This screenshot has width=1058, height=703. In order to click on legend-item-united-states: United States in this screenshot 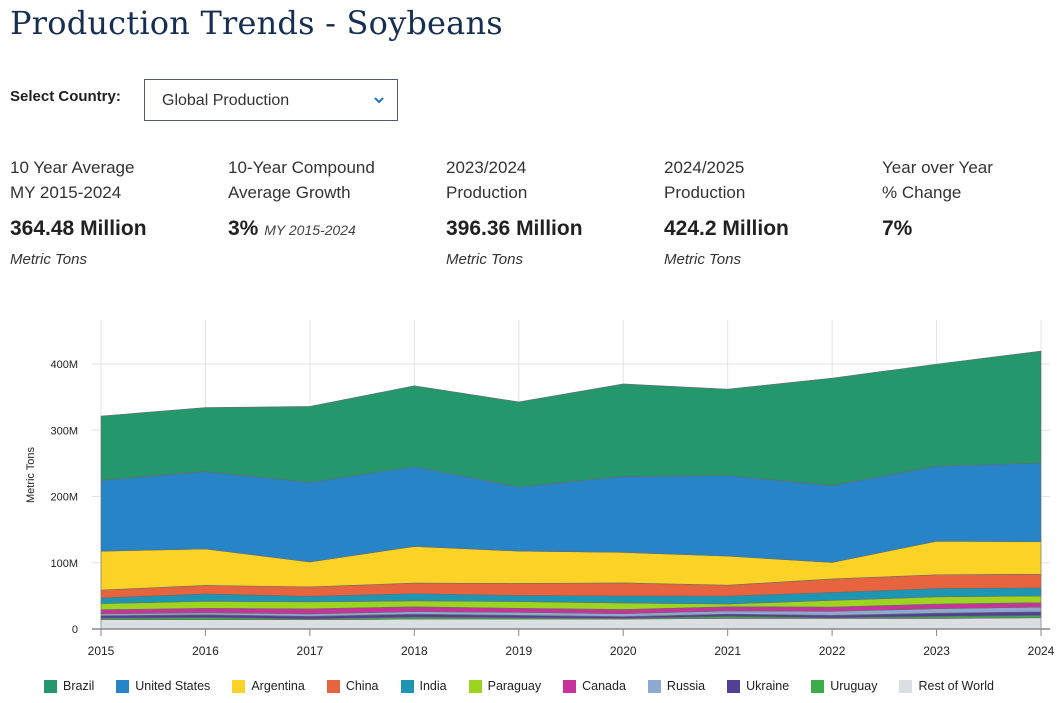, I will do `click(163, 686)`.